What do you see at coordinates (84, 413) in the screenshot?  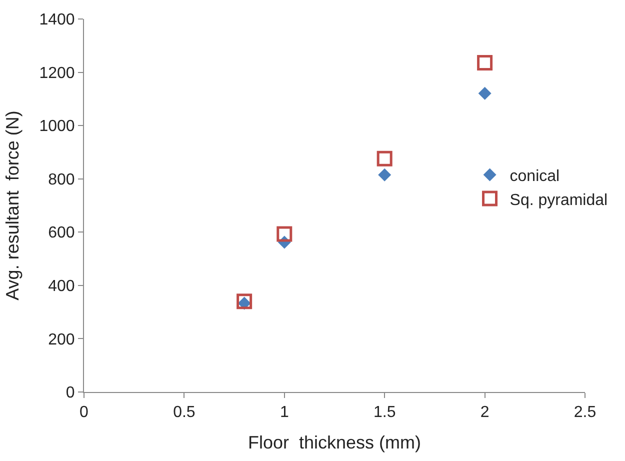 I see `x-tick-label: 0` at bounding box center [84, 413].